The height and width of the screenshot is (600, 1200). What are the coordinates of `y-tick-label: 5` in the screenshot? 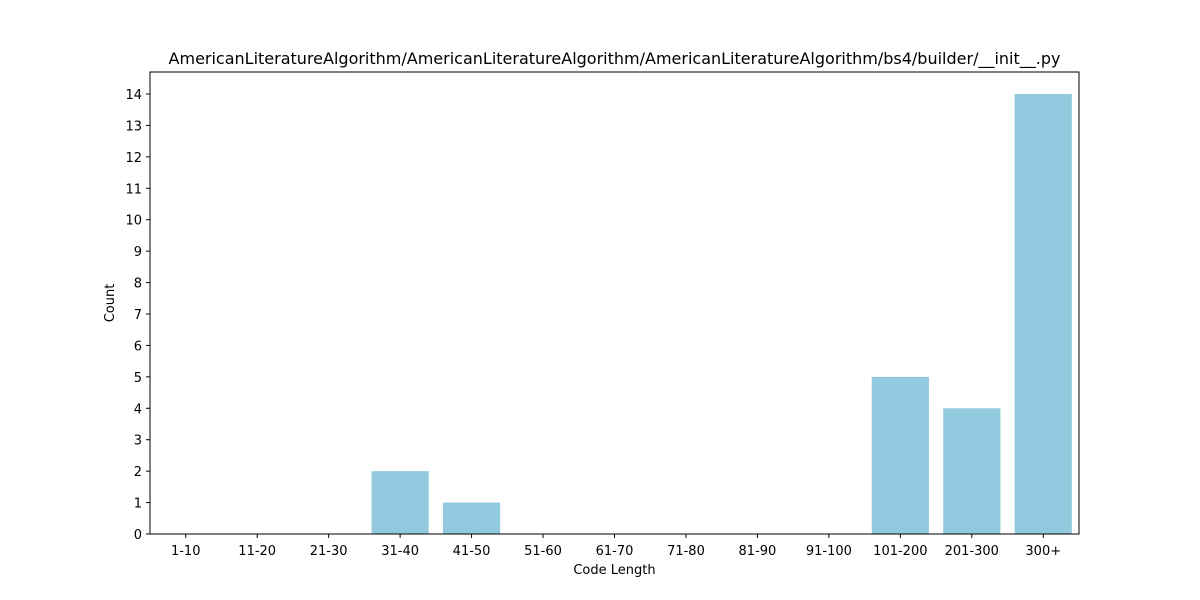 It's located at (138, 378).